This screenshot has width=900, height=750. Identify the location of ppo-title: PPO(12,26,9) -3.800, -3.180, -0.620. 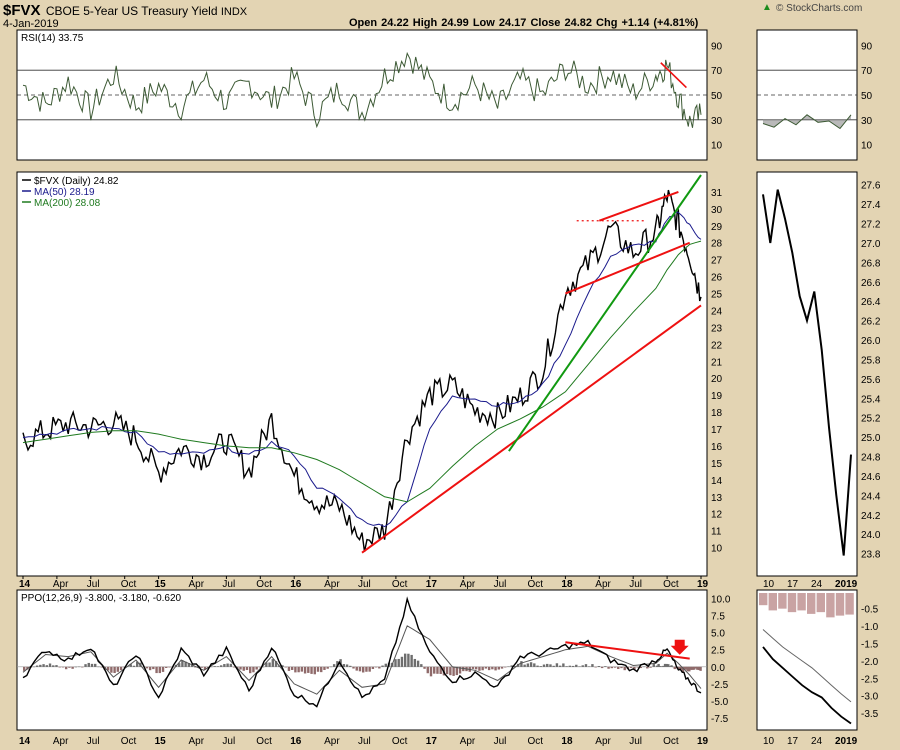
(101, 598).